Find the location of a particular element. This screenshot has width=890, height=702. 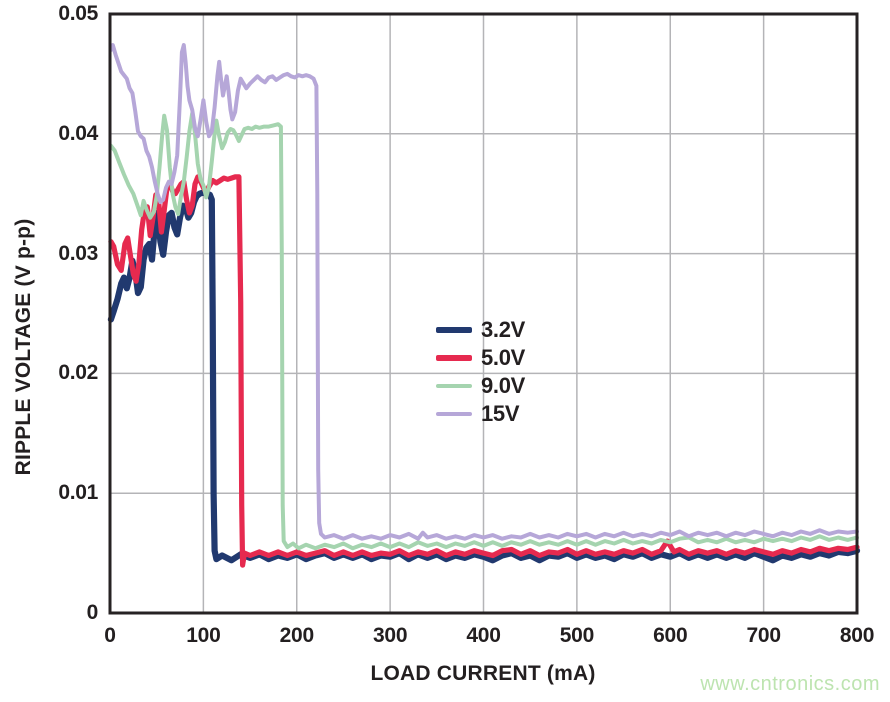

legend-label-15v: 15V is located at coordinates (500, 413).